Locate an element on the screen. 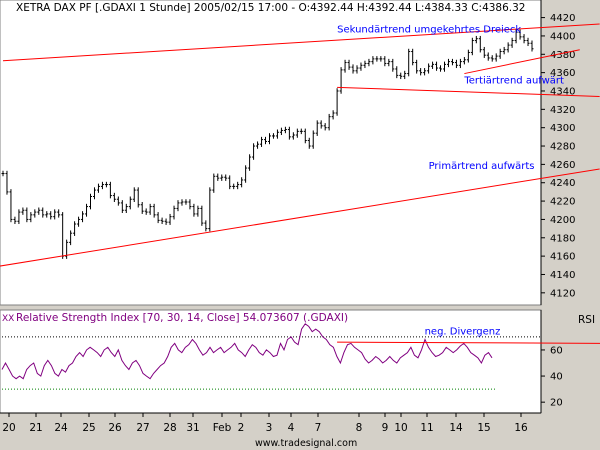  x-tick-label: 26 is located at coordinates (115, 428).